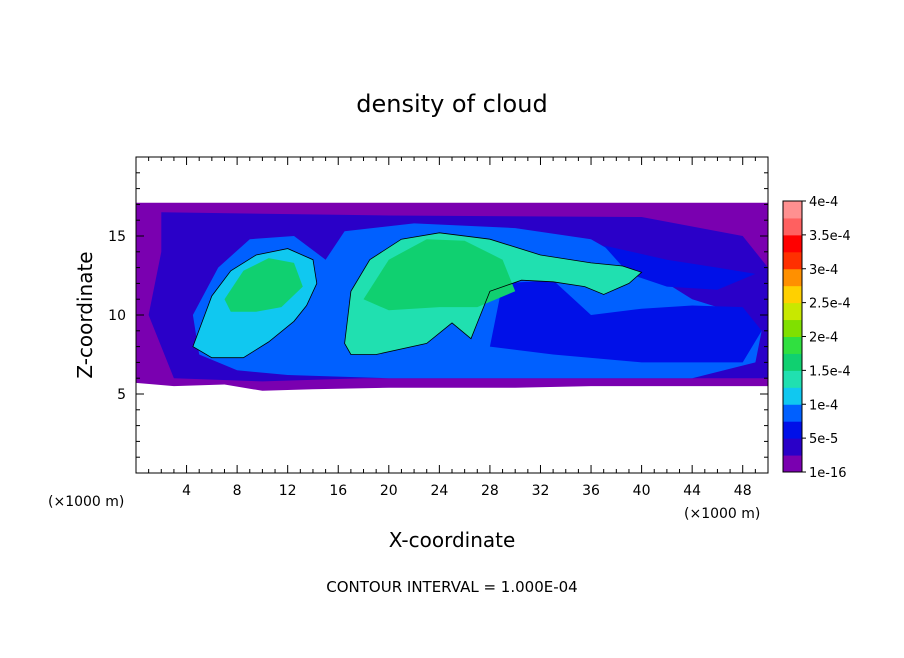 This screenshot has height=658, width=904. What do you see at coordinates (692, 491) in the screenshot?
I see `x-tick-label: 44` at bounding box center [692, 491].